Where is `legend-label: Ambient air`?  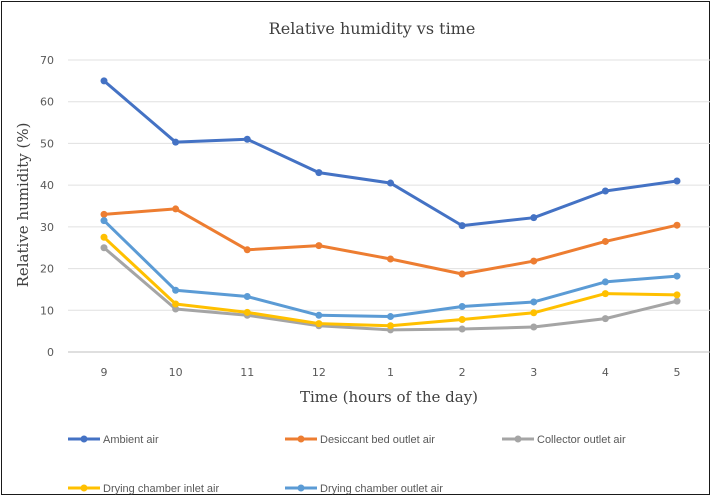 legend-label: Ambient air is located at coordinates (131, 440).